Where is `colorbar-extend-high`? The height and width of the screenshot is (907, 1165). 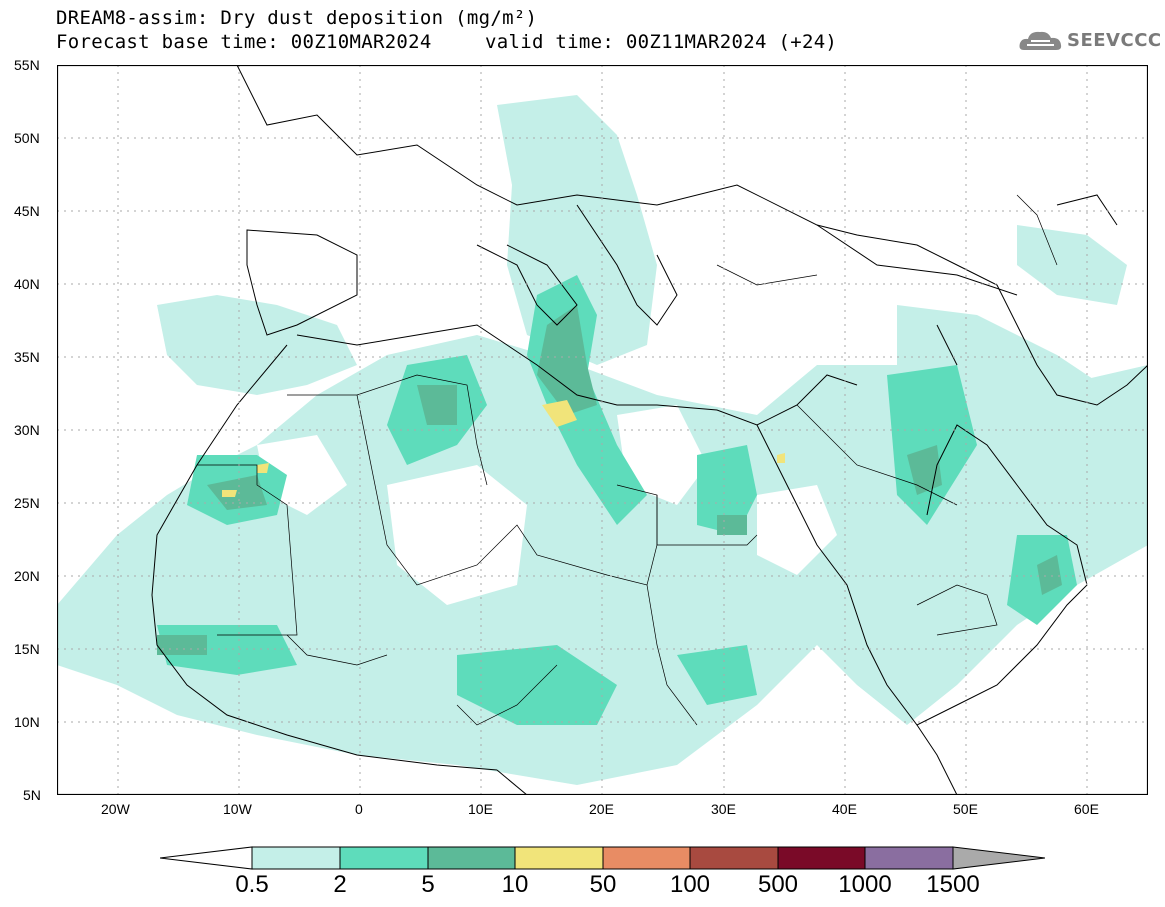 colorbar-extend-high is located at coordinates (998, 858).